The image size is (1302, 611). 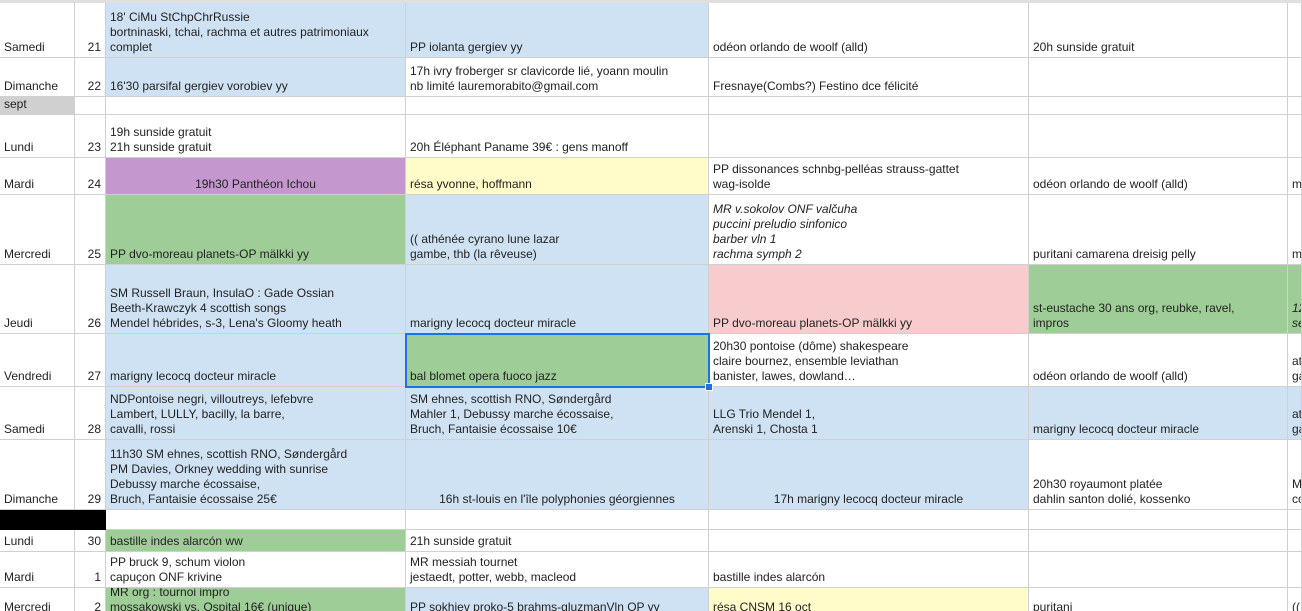 I want to click on day-number-cell: 26, so click(x=90, y=299).